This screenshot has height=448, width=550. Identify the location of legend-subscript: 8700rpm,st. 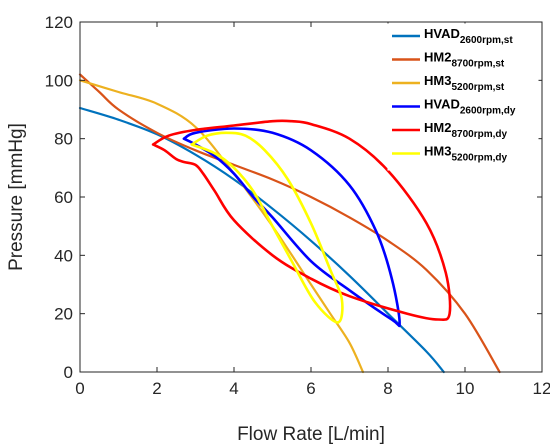
(477, 64).